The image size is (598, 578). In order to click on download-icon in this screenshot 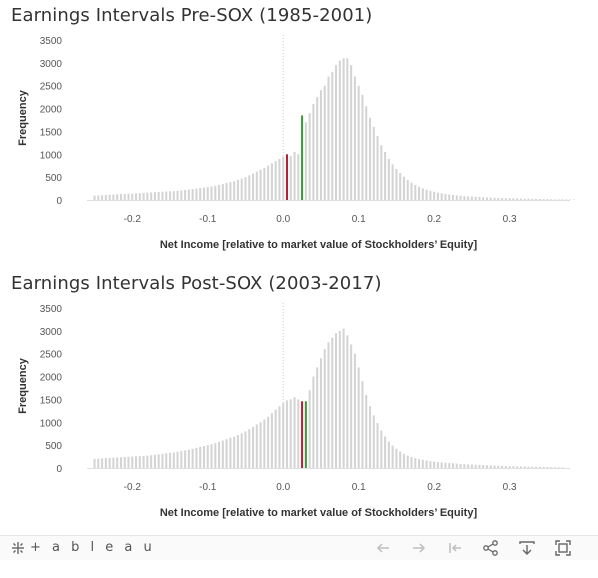, I will do `click(527, 548)`.